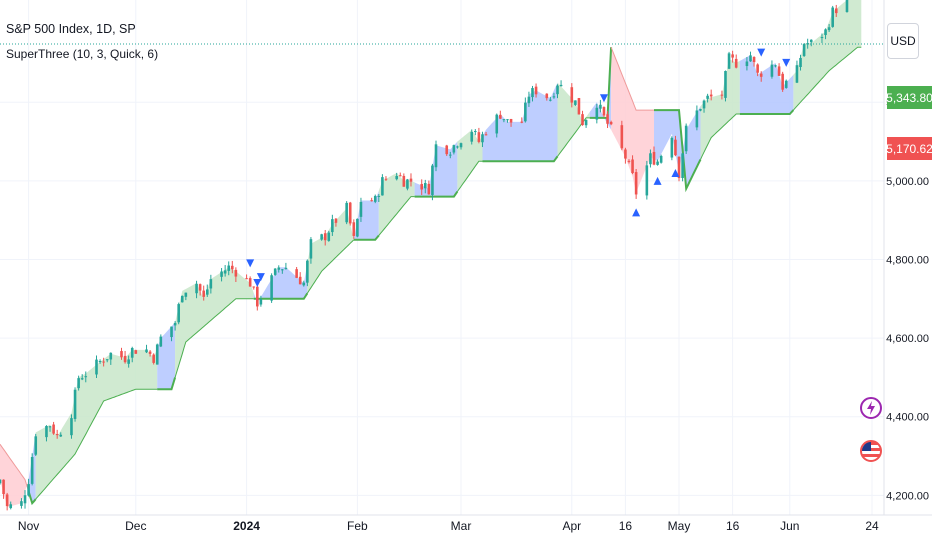  What do you see at coordinates (907, 182) in the screenshot?
I see `y-tick-label: 5,000.00` at bounding box center [907, 182].